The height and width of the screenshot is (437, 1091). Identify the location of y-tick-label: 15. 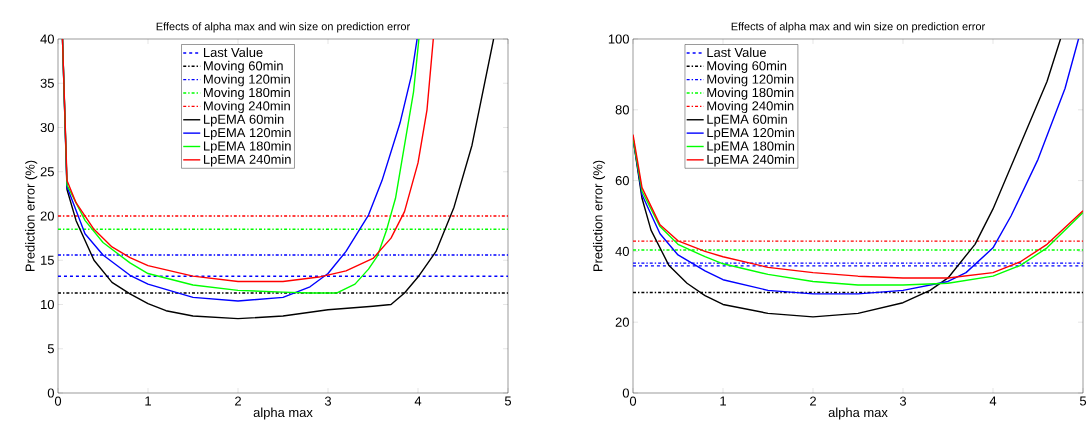
(47, 260).